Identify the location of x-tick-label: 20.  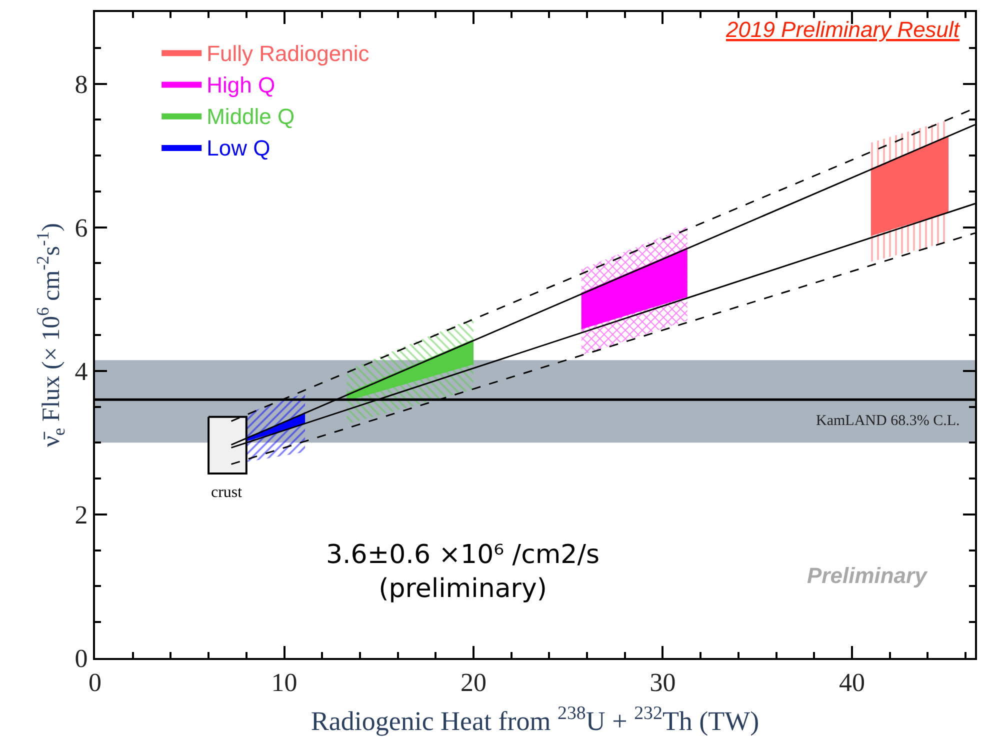
(473, 683).